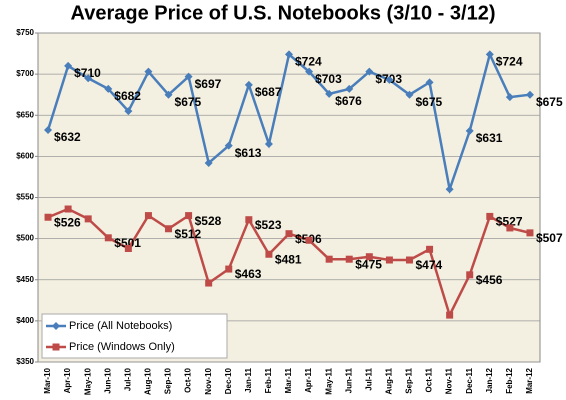 This screenshot has width=566, height=400. Describe the element at coordinates (509, 380) in the screenshot. I see `x-tick-label: Feb-12` at that location.